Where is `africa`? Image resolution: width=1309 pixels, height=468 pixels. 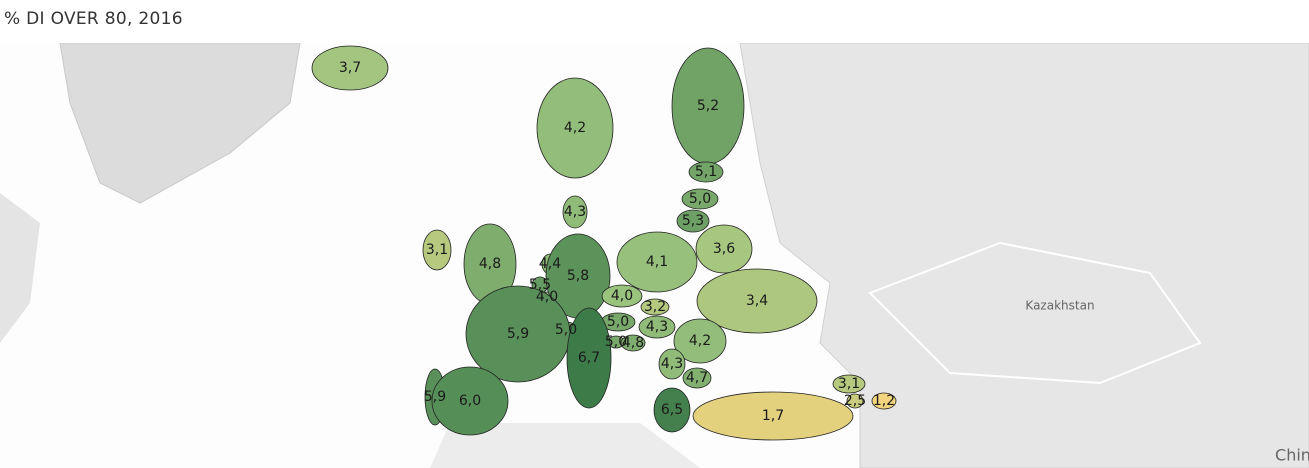 africa is located at coordinates (565, 445).